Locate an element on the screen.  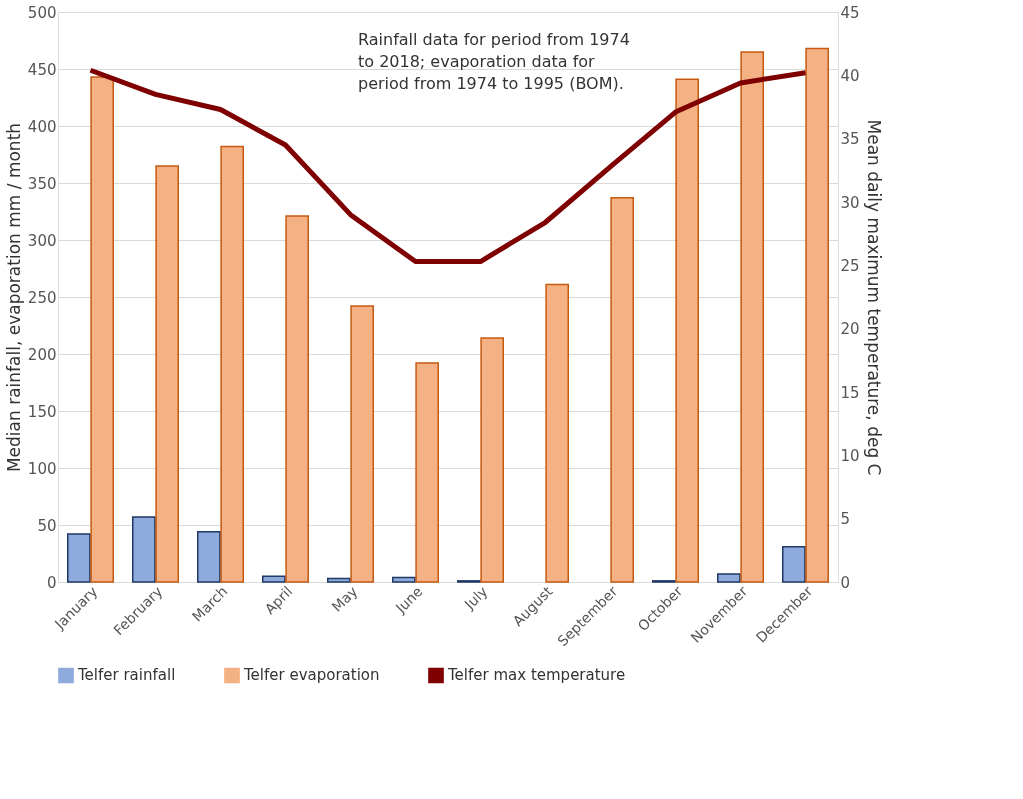
y-tick-label: 50 is located at coordinates (47, 525).